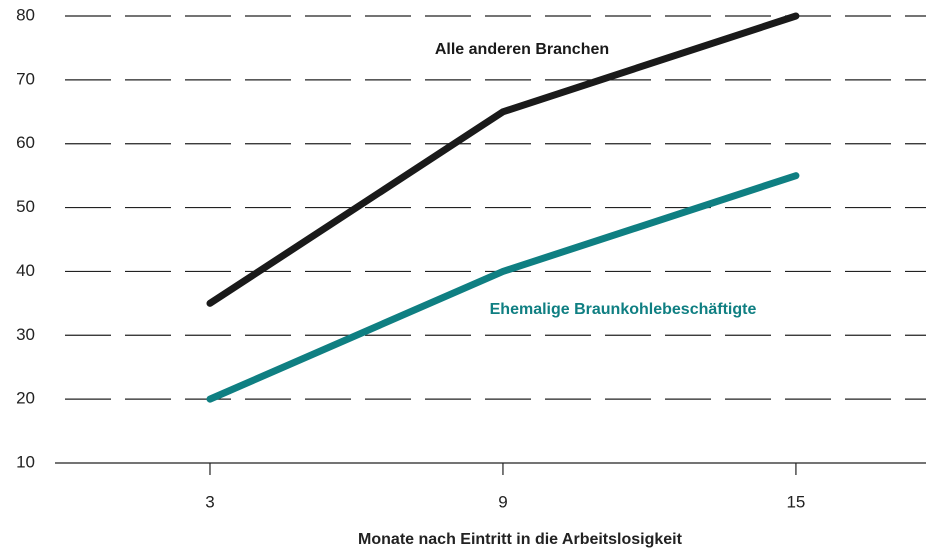  I want to click on x-tick-label: 9, so click(502, 501).